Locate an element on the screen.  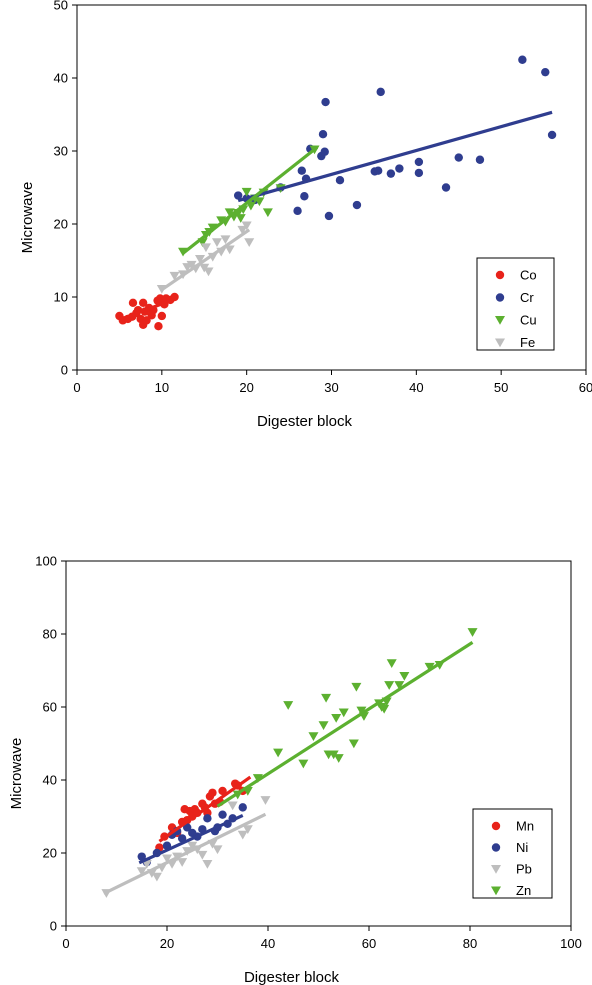
legend-marker-zn is located at coordinates (496, 891).